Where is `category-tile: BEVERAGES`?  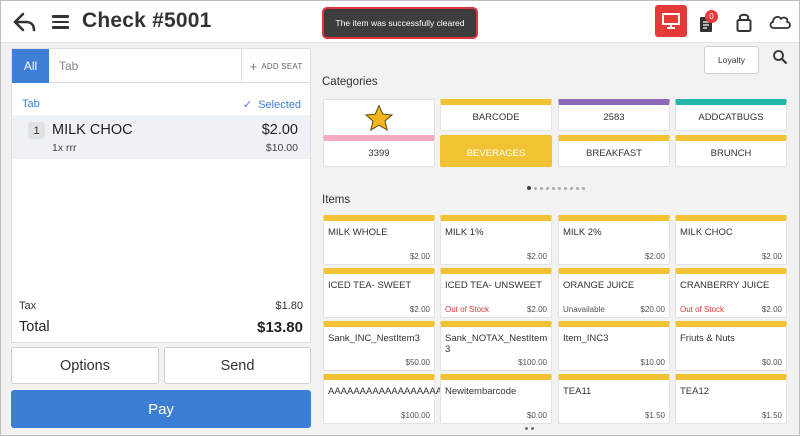
category-tile: BEVERAGES is located at coordinates (496, 151).